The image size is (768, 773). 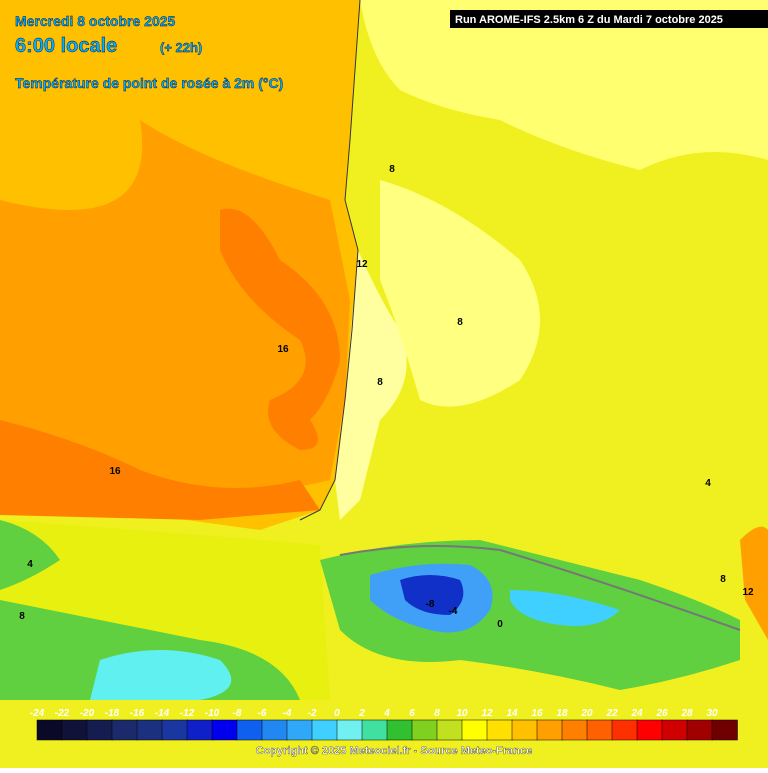 I want to click on colorbar-tick-label: -8, so click(x=237, y=713).